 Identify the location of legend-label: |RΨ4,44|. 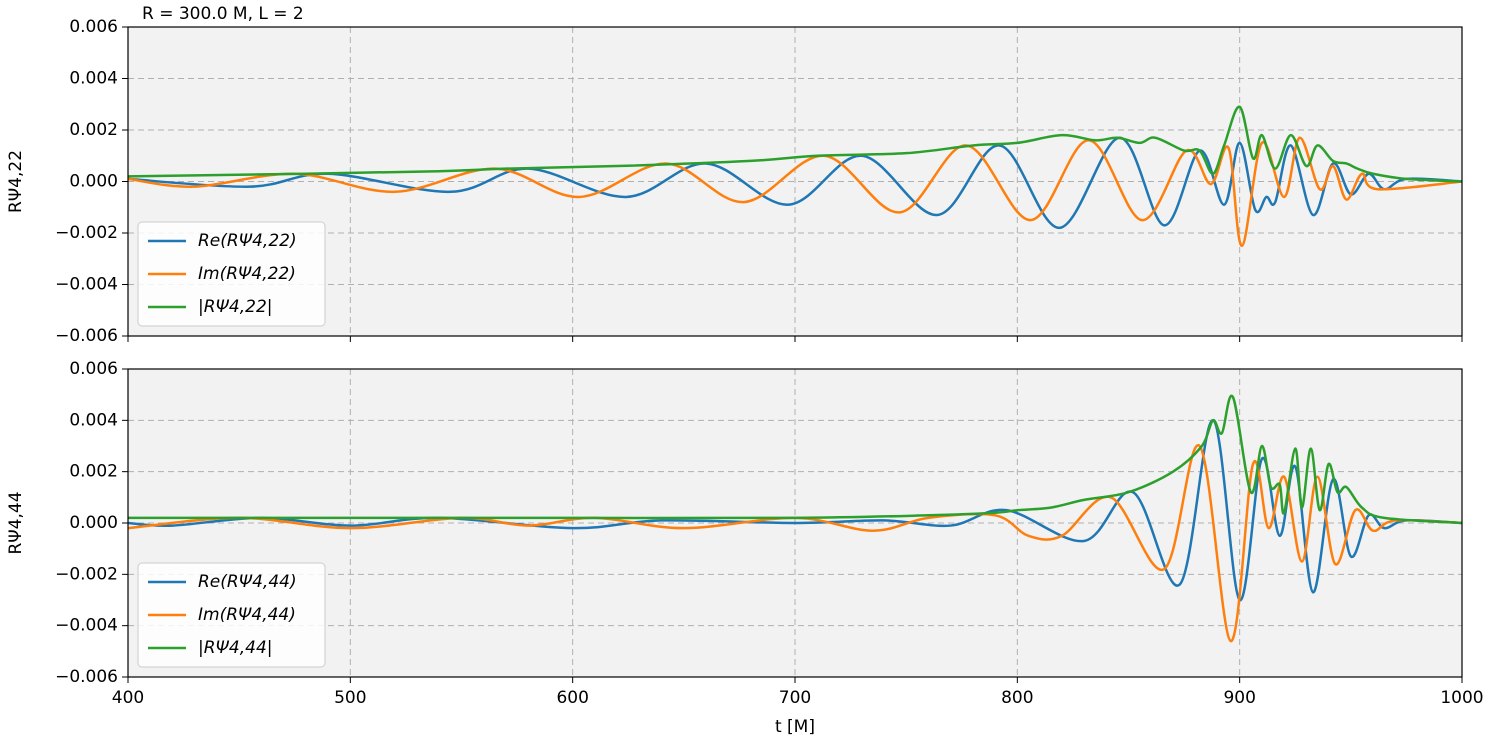
(235, 648).